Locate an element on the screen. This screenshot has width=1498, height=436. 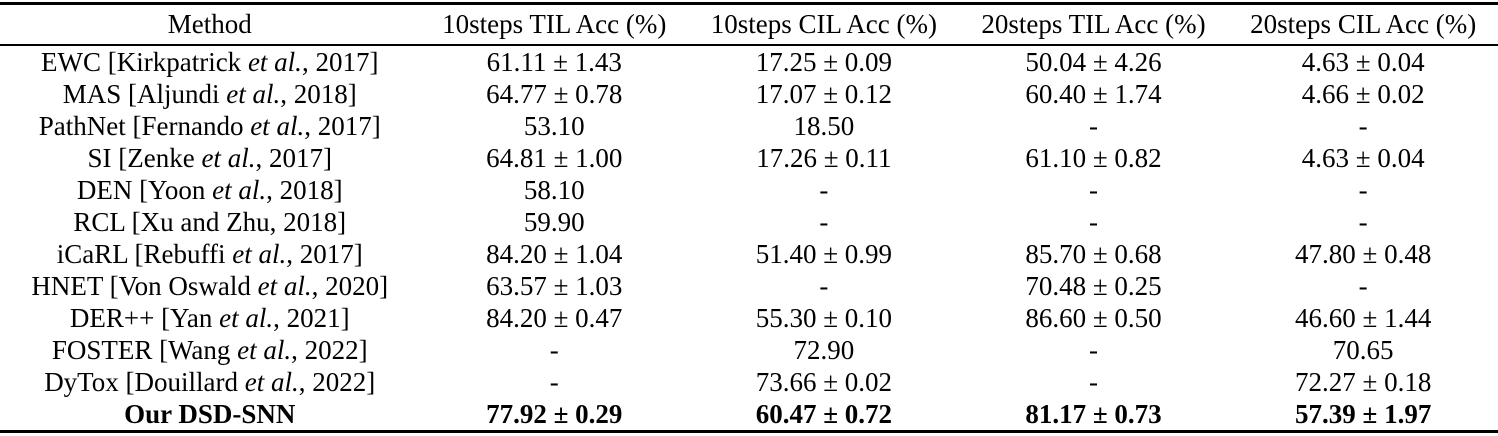
method-cell: DyTox [Douillard et al., 2022] is located at coordinates (209, 382).